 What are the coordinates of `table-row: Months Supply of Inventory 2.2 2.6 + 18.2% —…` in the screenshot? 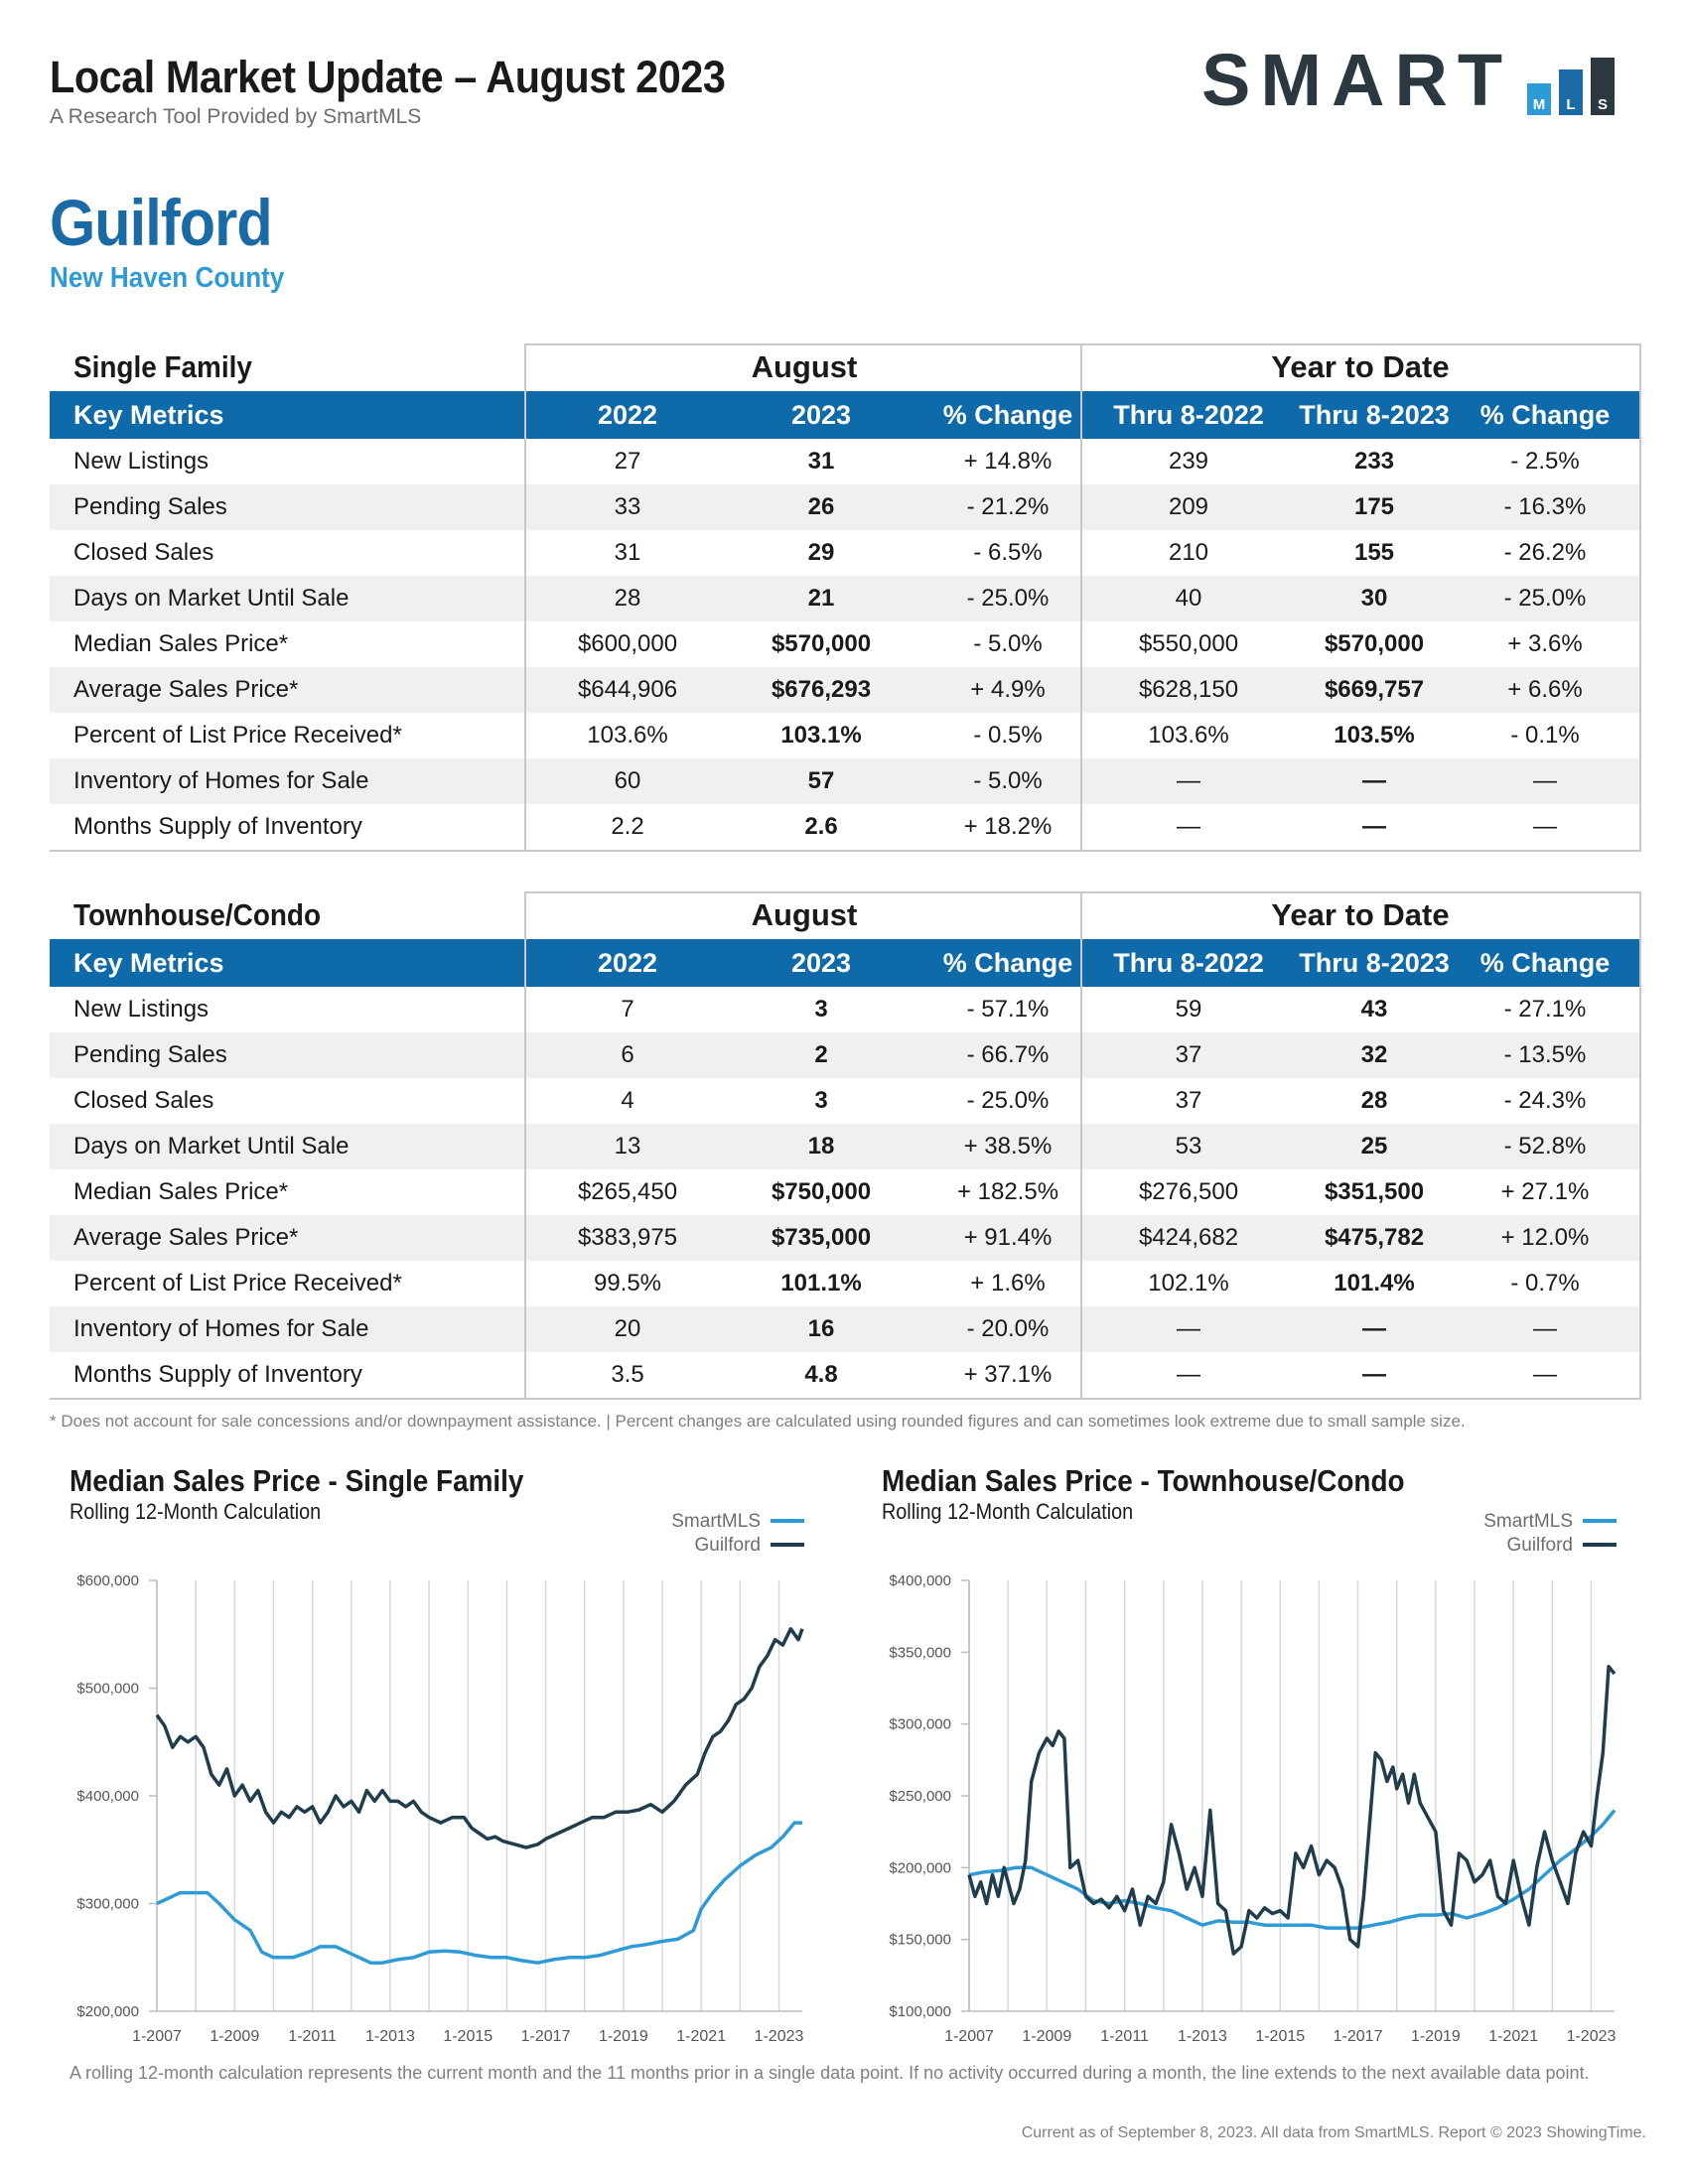 It's located at (845, 827).